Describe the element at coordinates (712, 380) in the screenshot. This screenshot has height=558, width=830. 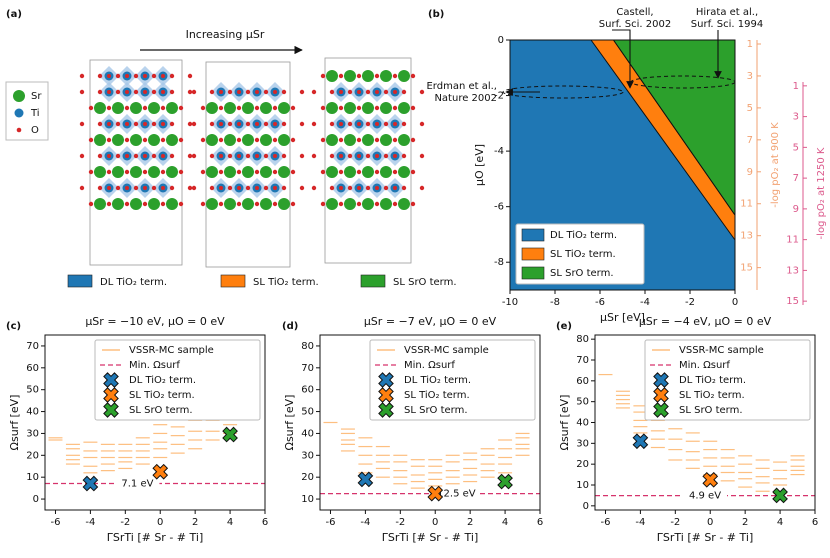
I see `legend-label: DL TiO₂ term.` at that location.